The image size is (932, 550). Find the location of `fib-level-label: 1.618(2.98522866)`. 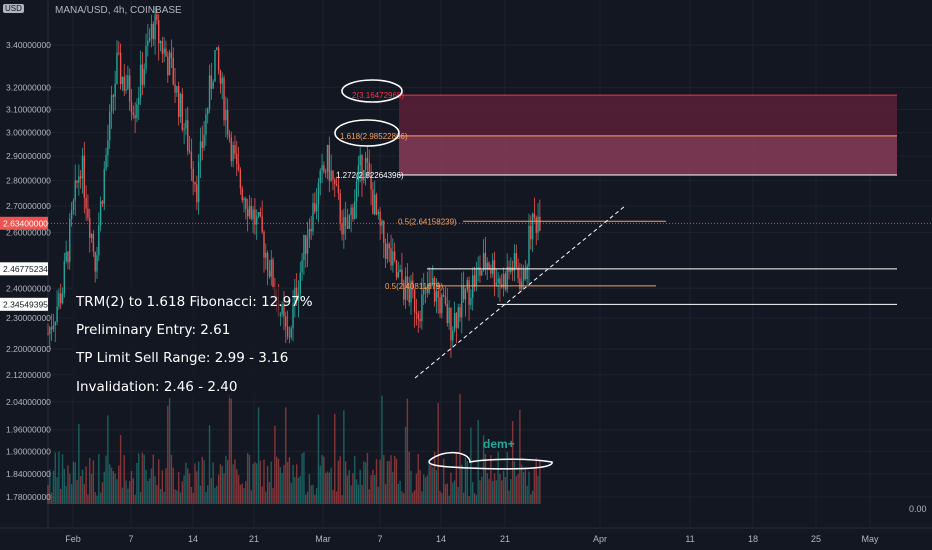

fib-level-label: 1.618(2.98522866) is located at coordinates (374, 136).